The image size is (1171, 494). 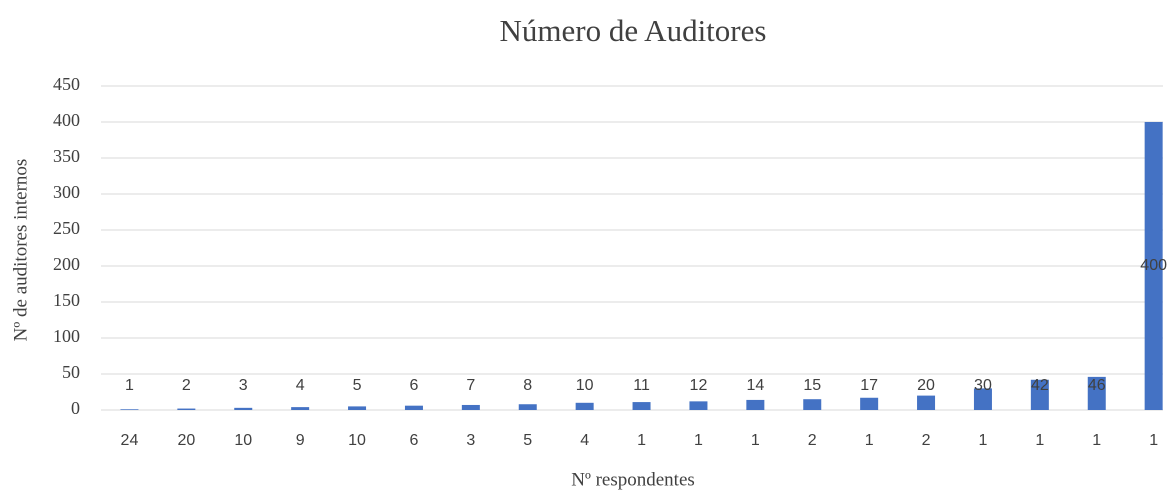 What do you see at coordinates (243, 385) in the screenshot?
I see `data-label: 3` at bounding box center [243, 385].